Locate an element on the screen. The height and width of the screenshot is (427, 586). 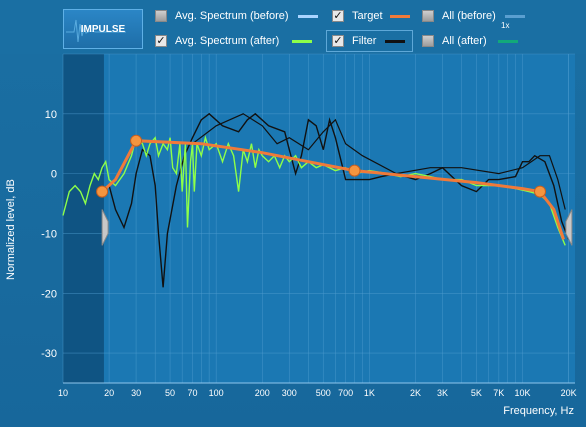
legend-avg-after: ✓ Avg. Spectrum (after) is located at coordinates (217, 41).